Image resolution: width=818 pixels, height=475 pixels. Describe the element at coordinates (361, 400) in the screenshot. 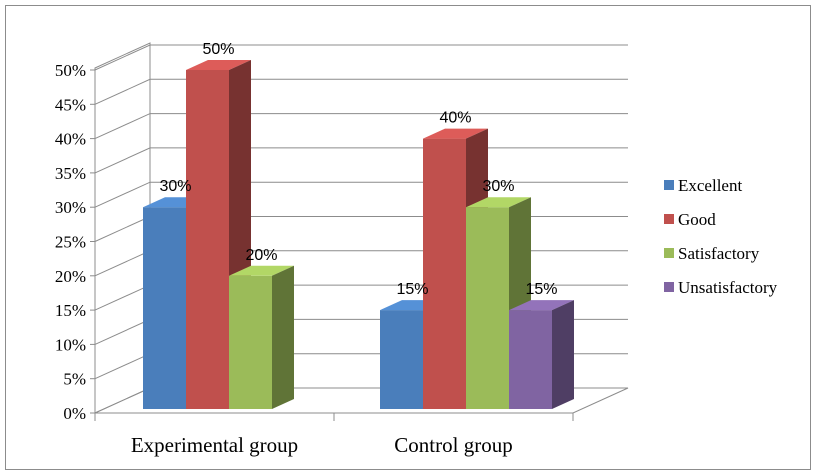

I see `floor` at that location.